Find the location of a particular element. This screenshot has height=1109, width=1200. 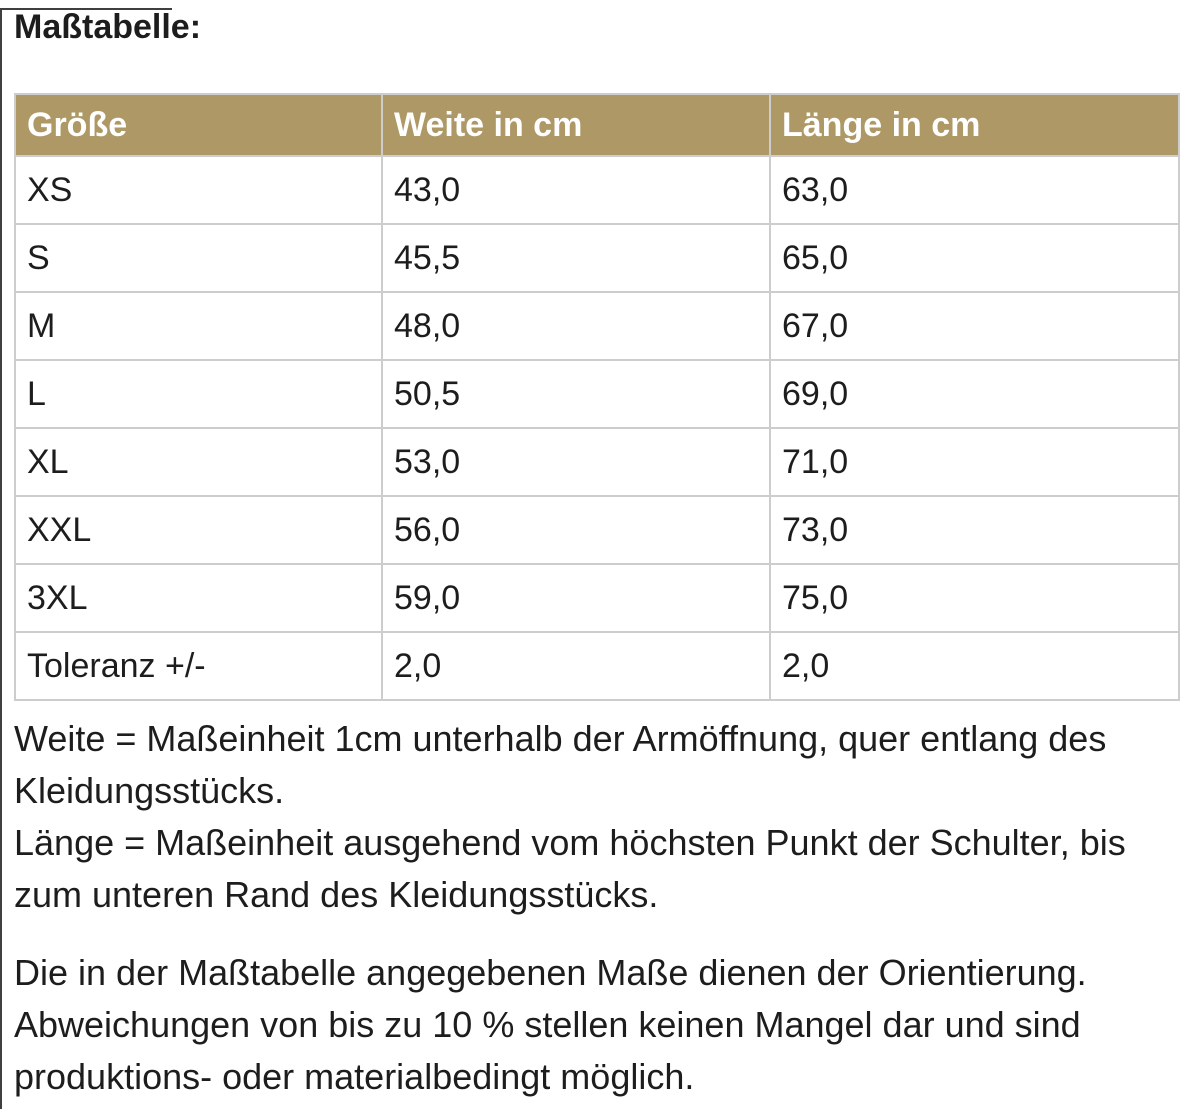

size-cell: S is located at coordinates (198, 258).